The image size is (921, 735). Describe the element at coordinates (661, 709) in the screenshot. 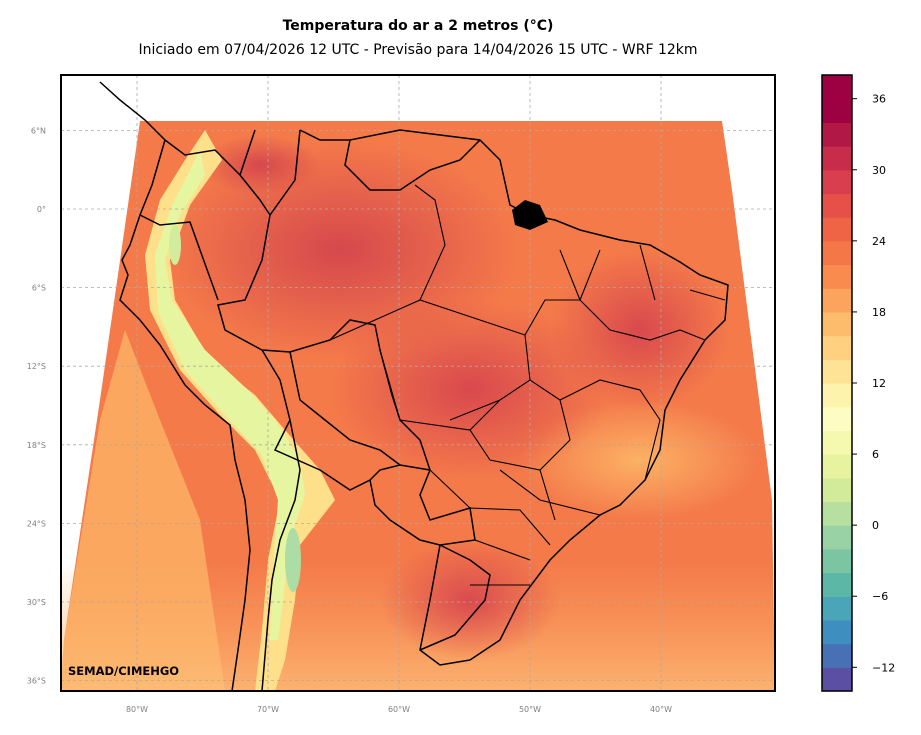

I see `lon-tick-label: 40°W` at that location.